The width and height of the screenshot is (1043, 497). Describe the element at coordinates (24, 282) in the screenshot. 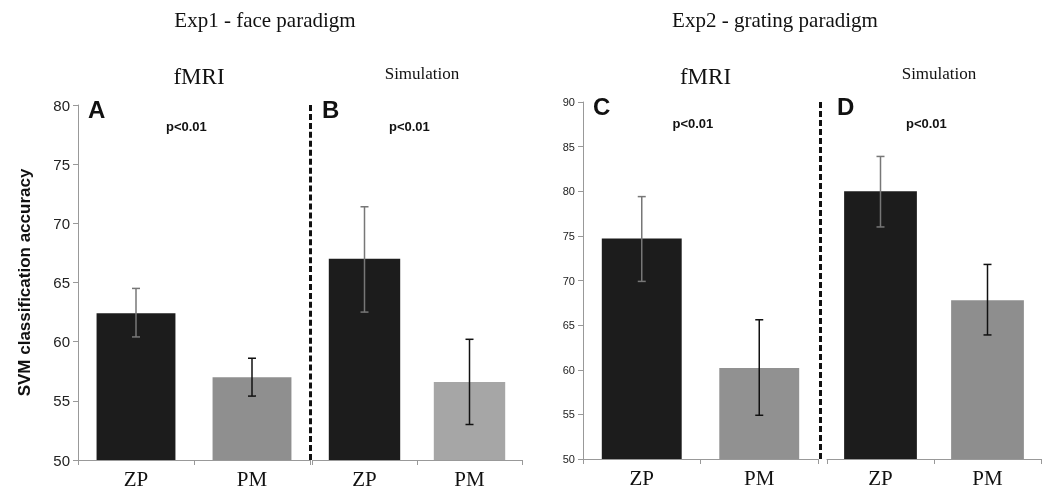

I see `y-axis-title: SVM classification accuracy` at that location.